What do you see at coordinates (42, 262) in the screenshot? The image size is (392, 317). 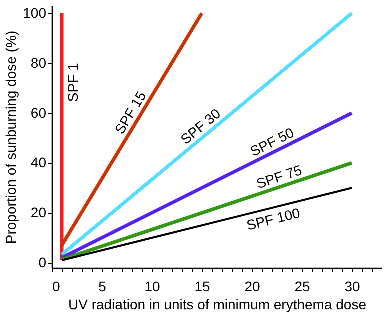 I see `y-tick-label: 0` at bounding box center [42, 262].